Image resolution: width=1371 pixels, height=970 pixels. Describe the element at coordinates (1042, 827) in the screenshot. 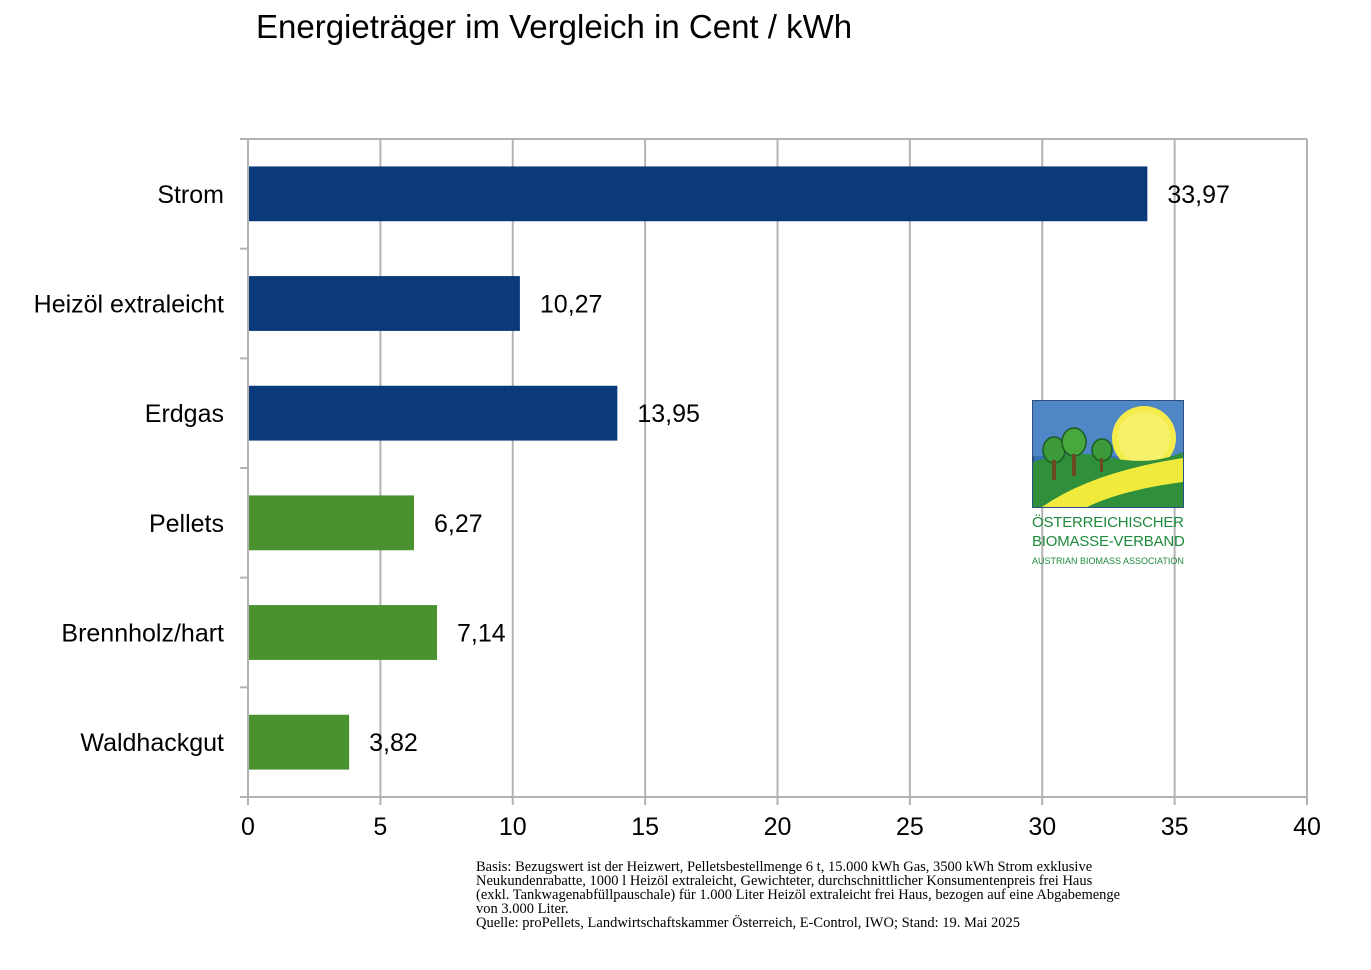

I see `x-tick-label: 30` at that location.